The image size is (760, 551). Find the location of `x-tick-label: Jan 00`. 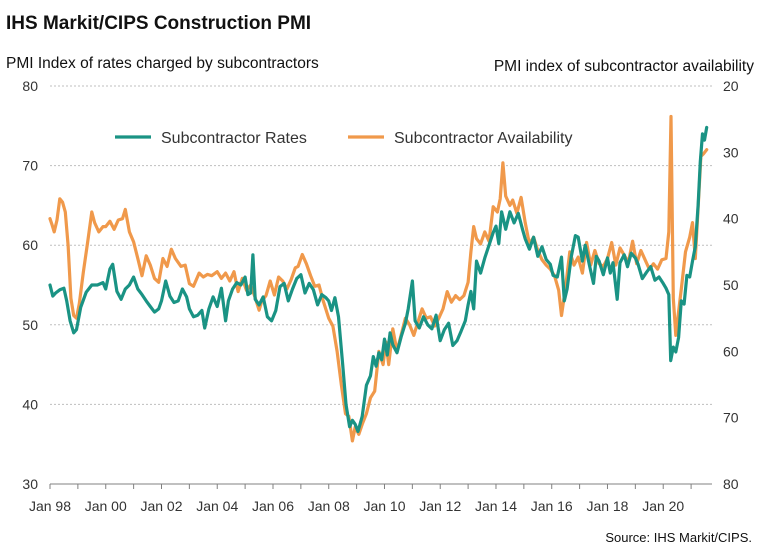

x-tick-label: Jan 00 is located at coordinates (106, 506).